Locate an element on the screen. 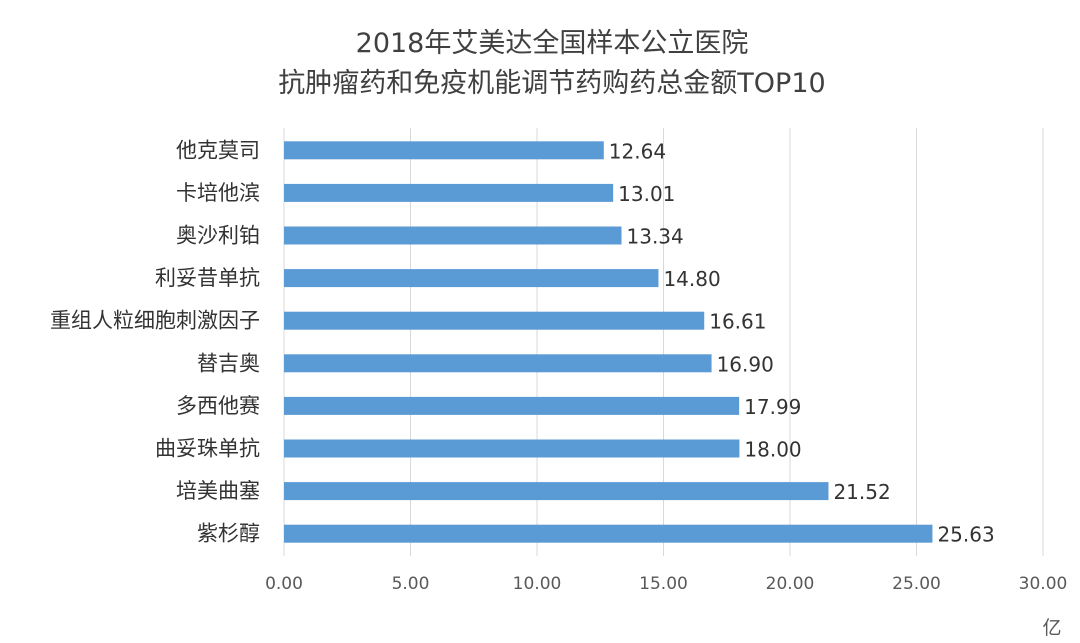  x-tick-label: 0.00 is located at coordinates (284, 584).